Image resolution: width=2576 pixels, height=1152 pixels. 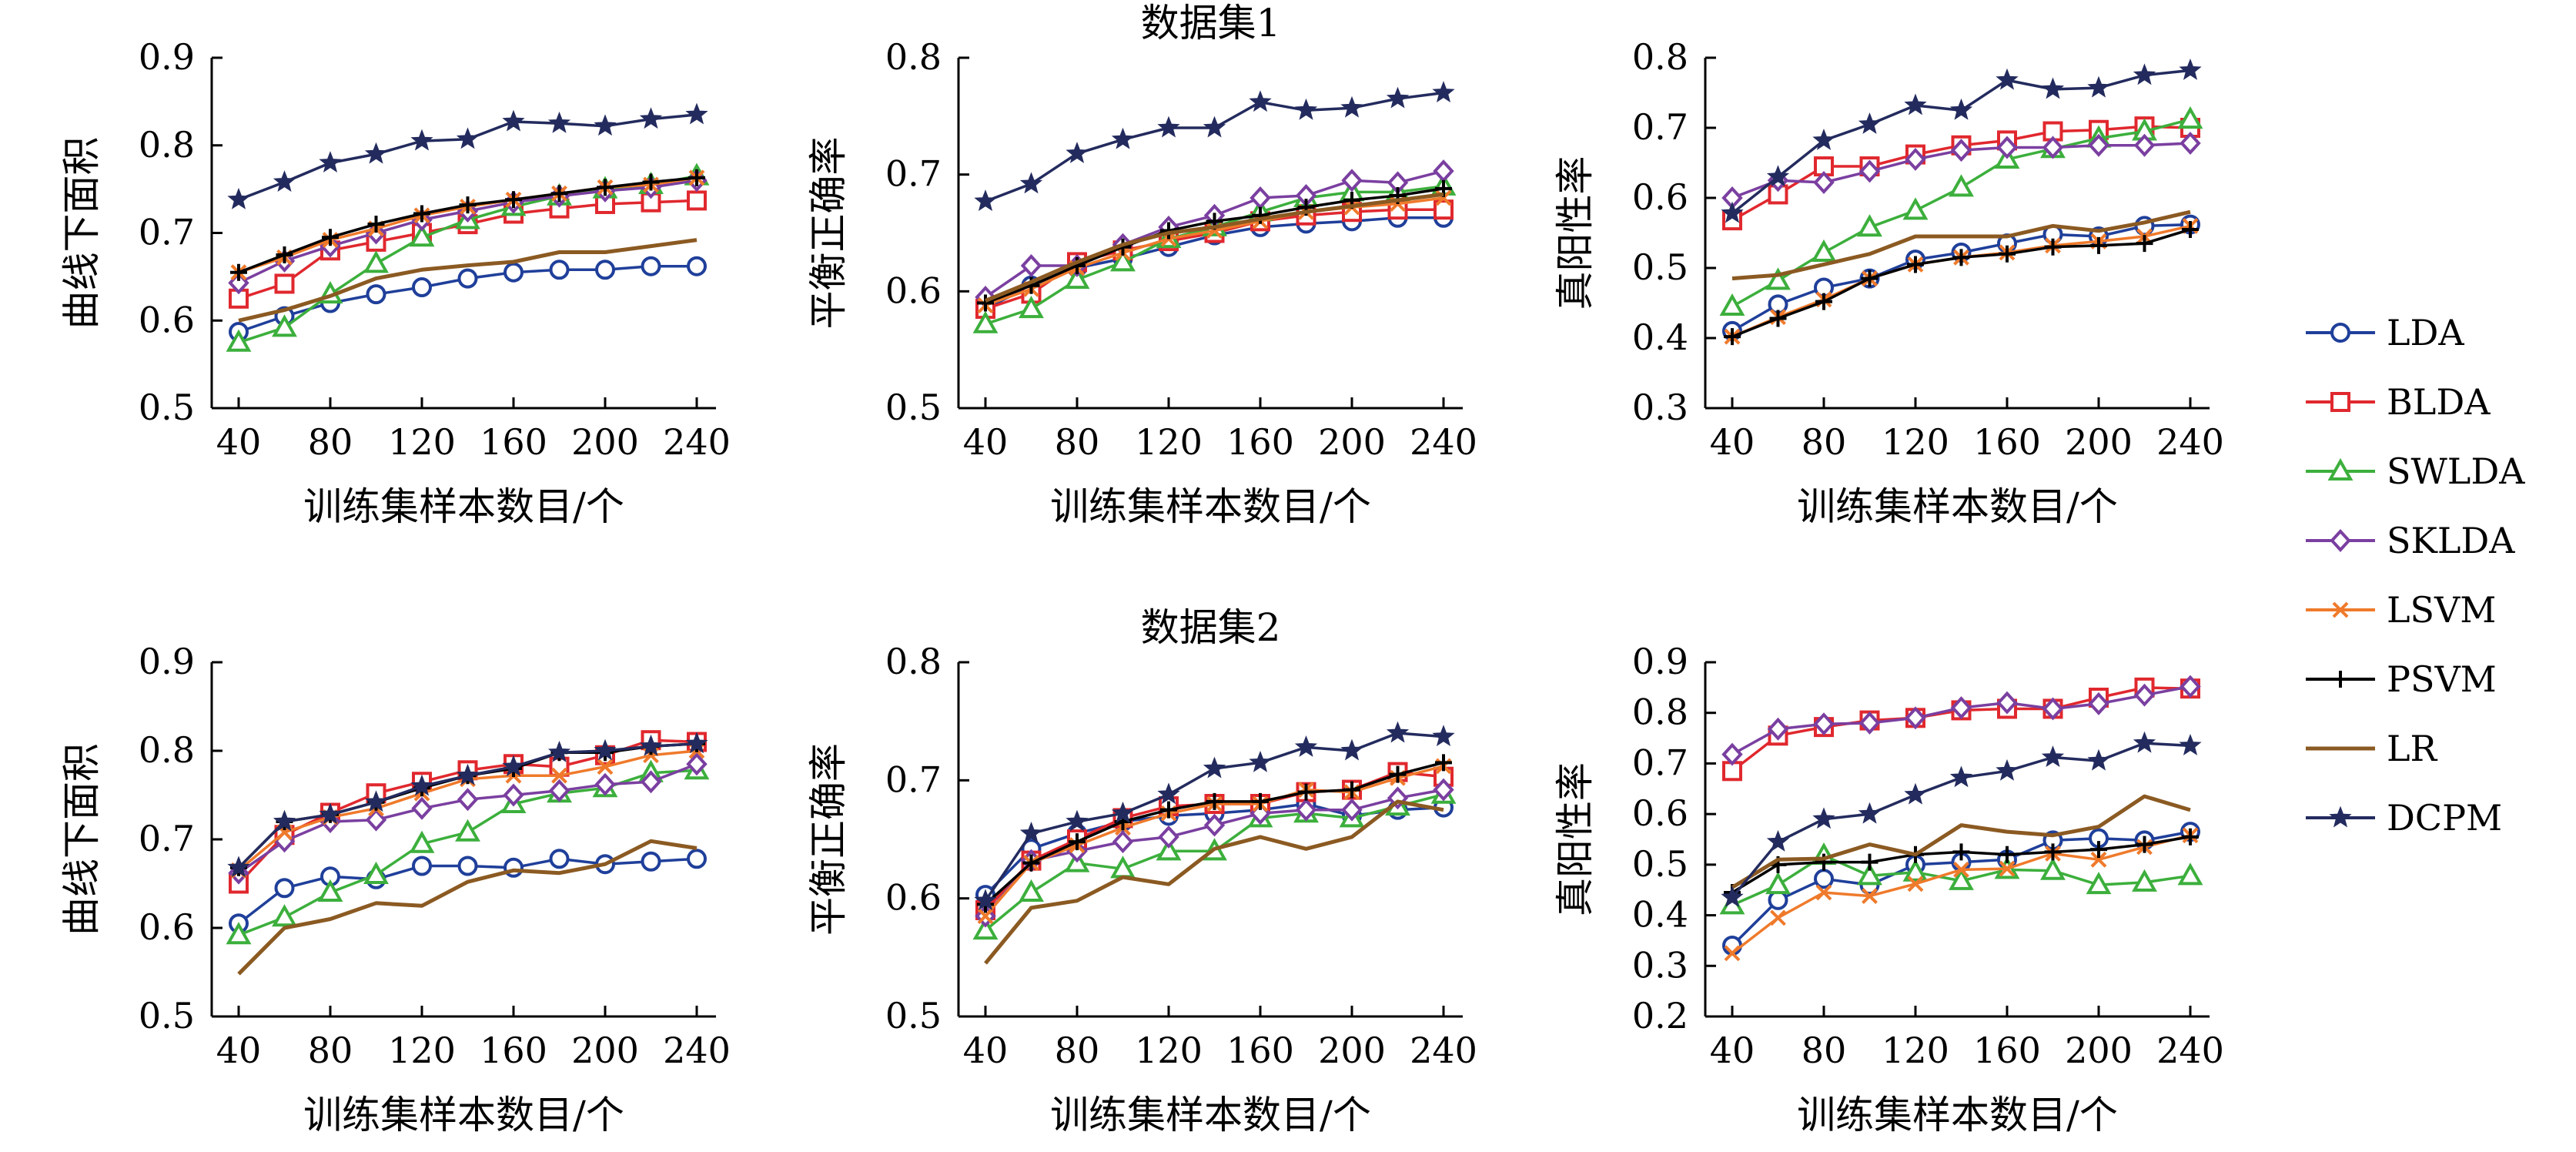 What do you see at coordinates (1660, 127) in the screenshot?
I see `y-tick-label: 0.7` at bounding box center [1660, 127].